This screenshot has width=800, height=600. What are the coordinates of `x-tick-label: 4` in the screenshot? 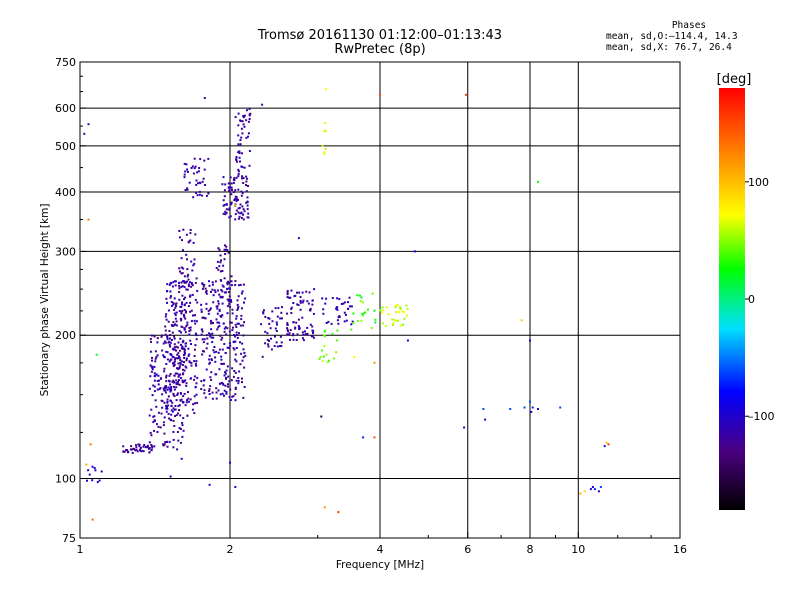 It's located at (380, 549).